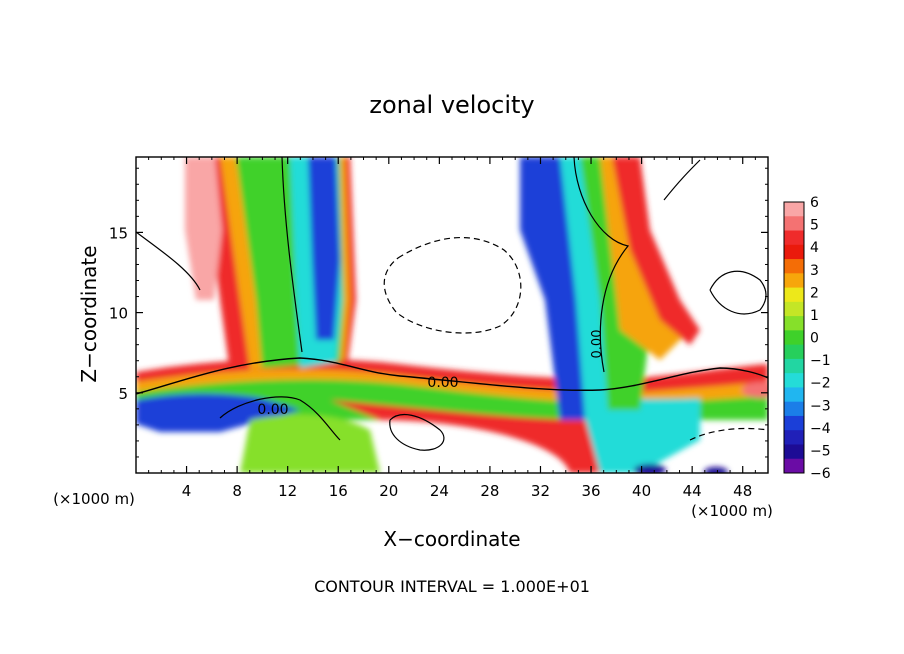  Describe the element at coordinates (728, 434) in the screenshot. I see `contour-dashed-right` at that location.